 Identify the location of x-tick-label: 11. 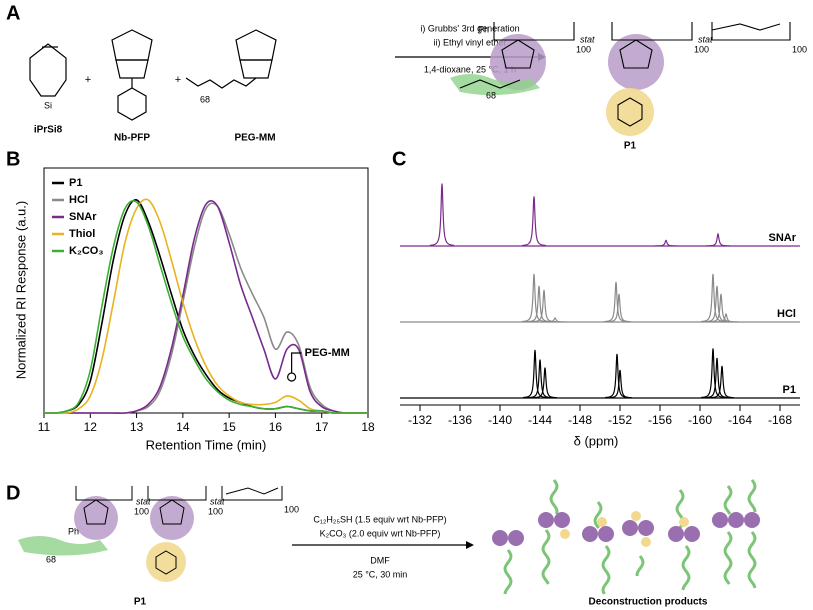
(44, 427).